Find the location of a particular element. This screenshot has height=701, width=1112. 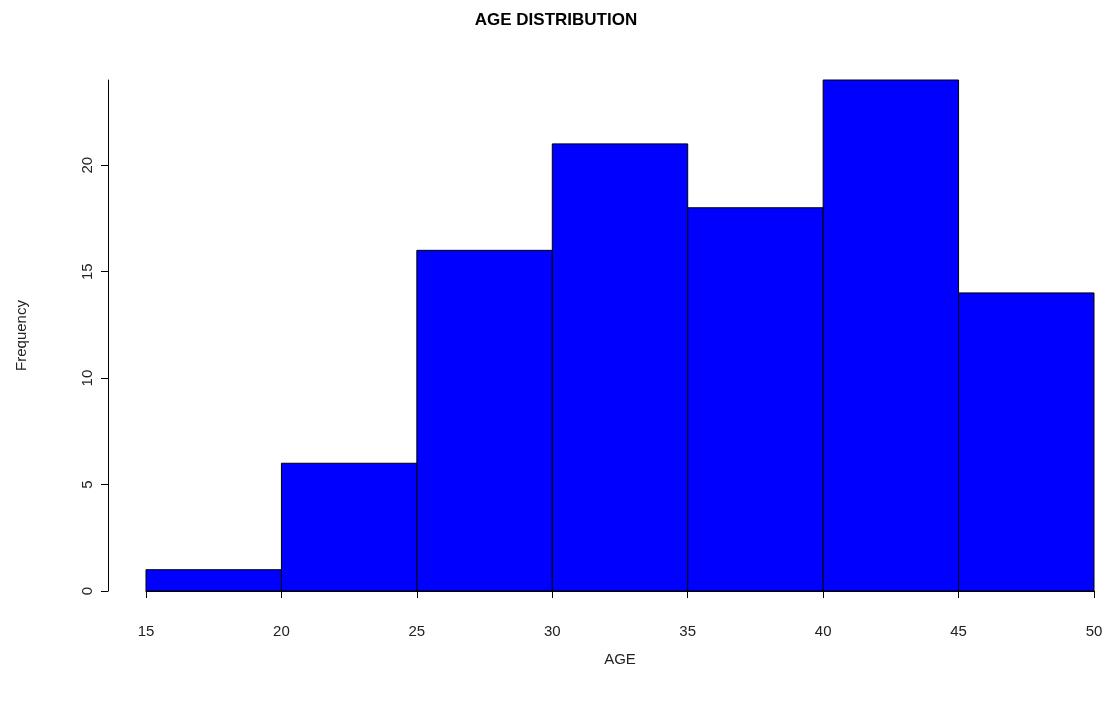

y-tick-label: 0 is located at coordinates (86, 591).